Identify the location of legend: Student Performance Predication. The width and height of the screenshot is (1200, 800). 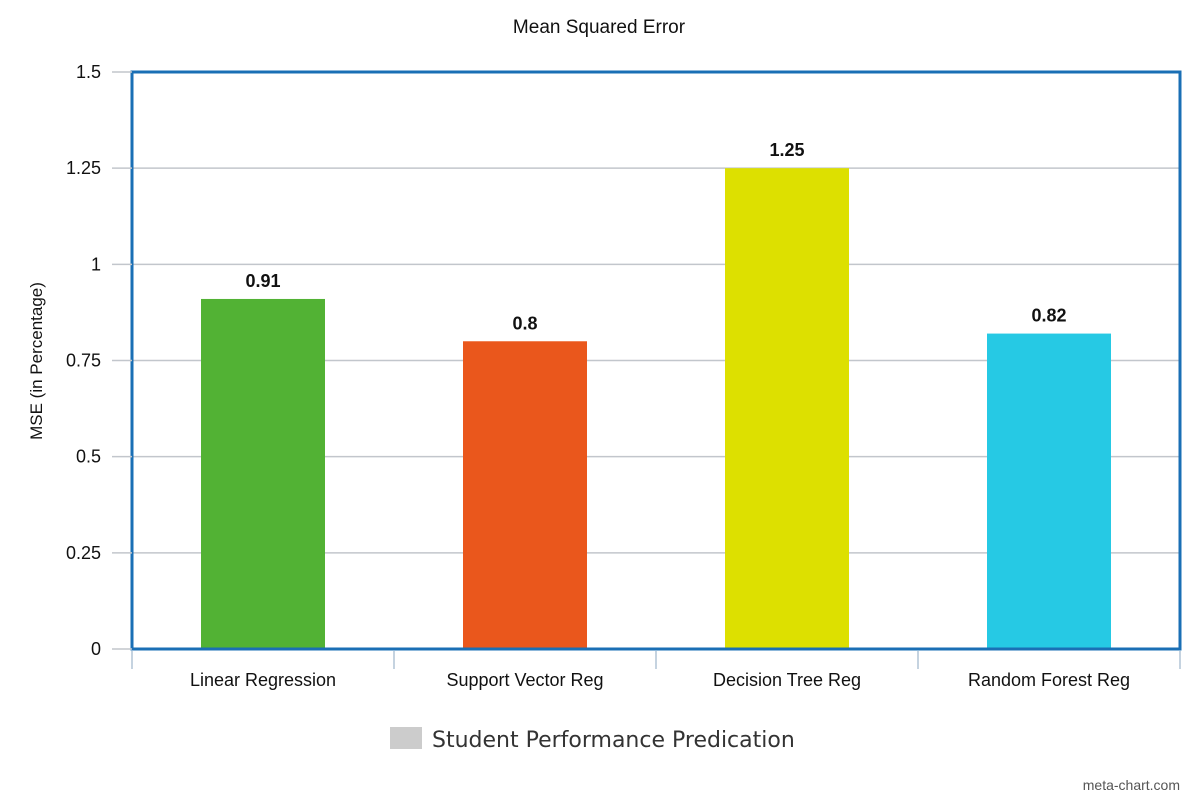
(592, 740).